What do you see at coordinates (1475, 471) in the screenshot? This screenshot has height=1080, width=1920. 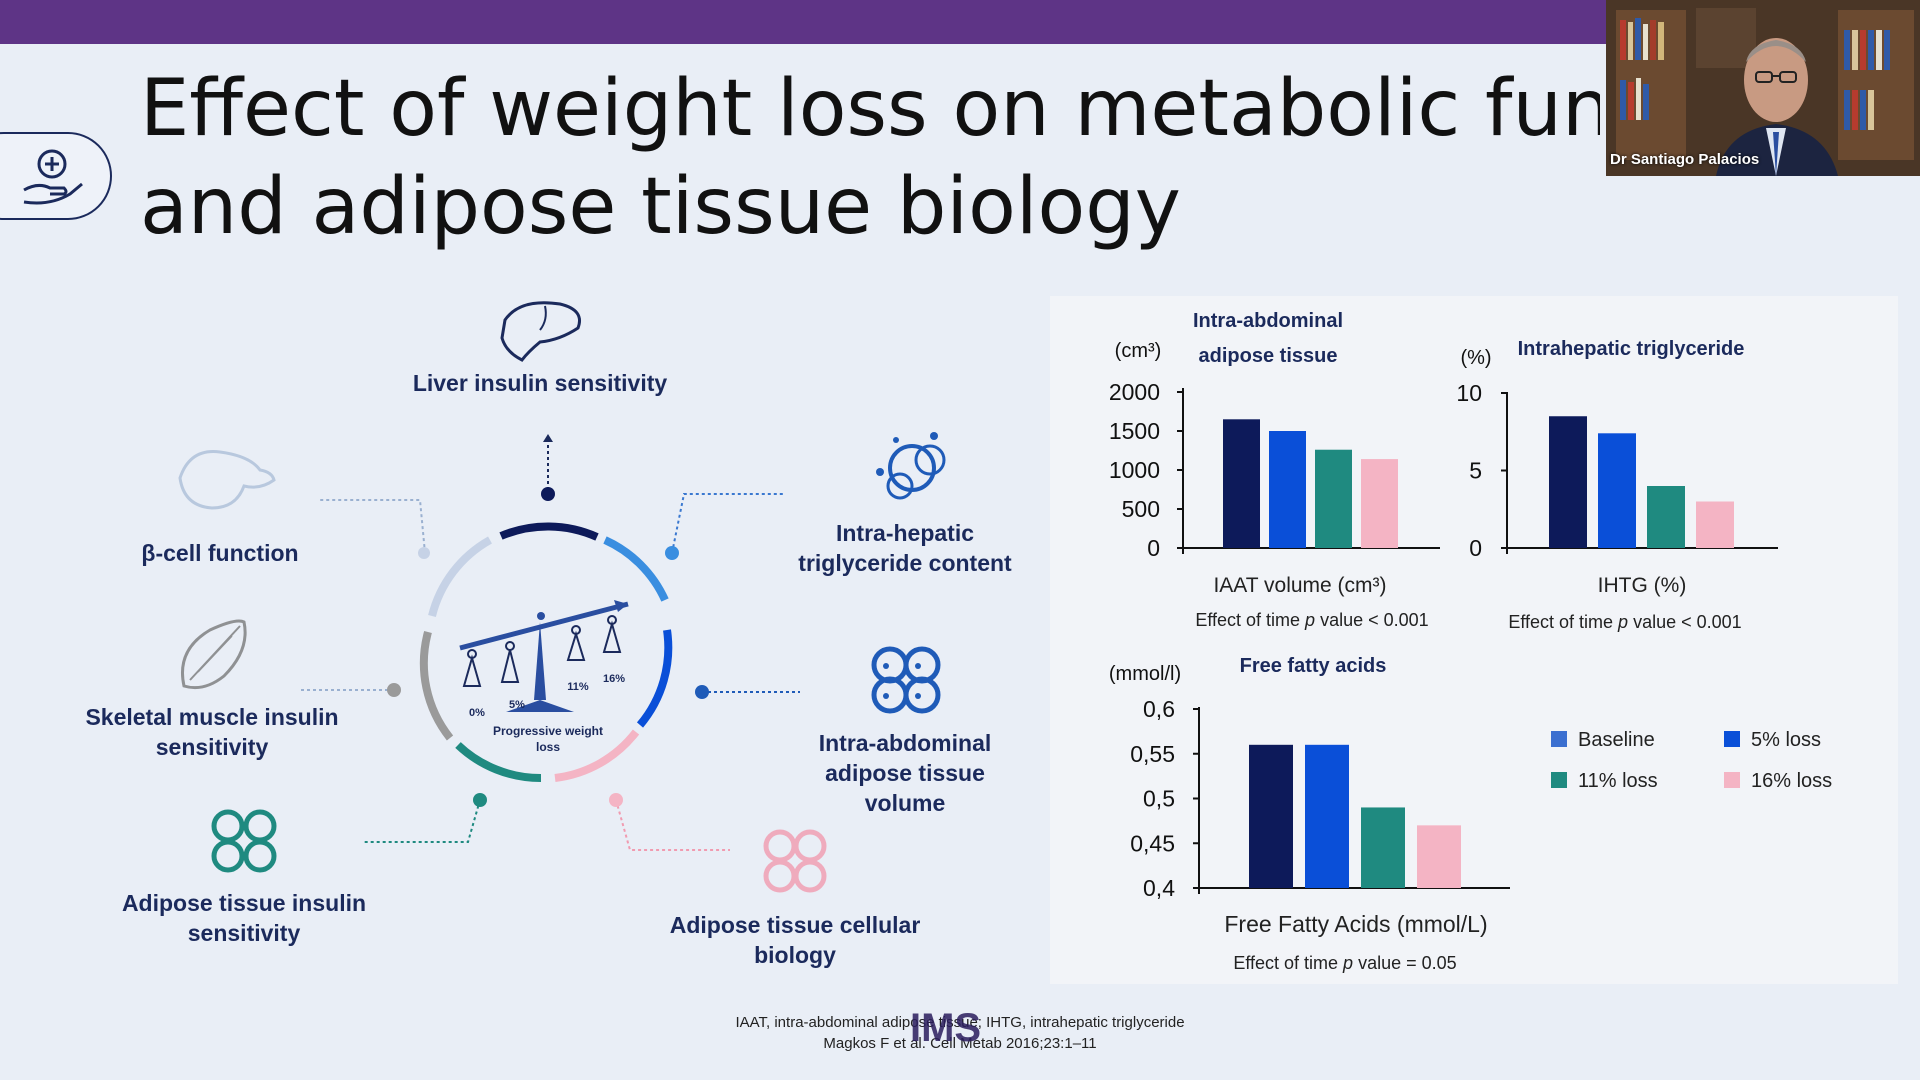 I see `chart2-ytick-2: 5` at bounding box center [1475, 471].